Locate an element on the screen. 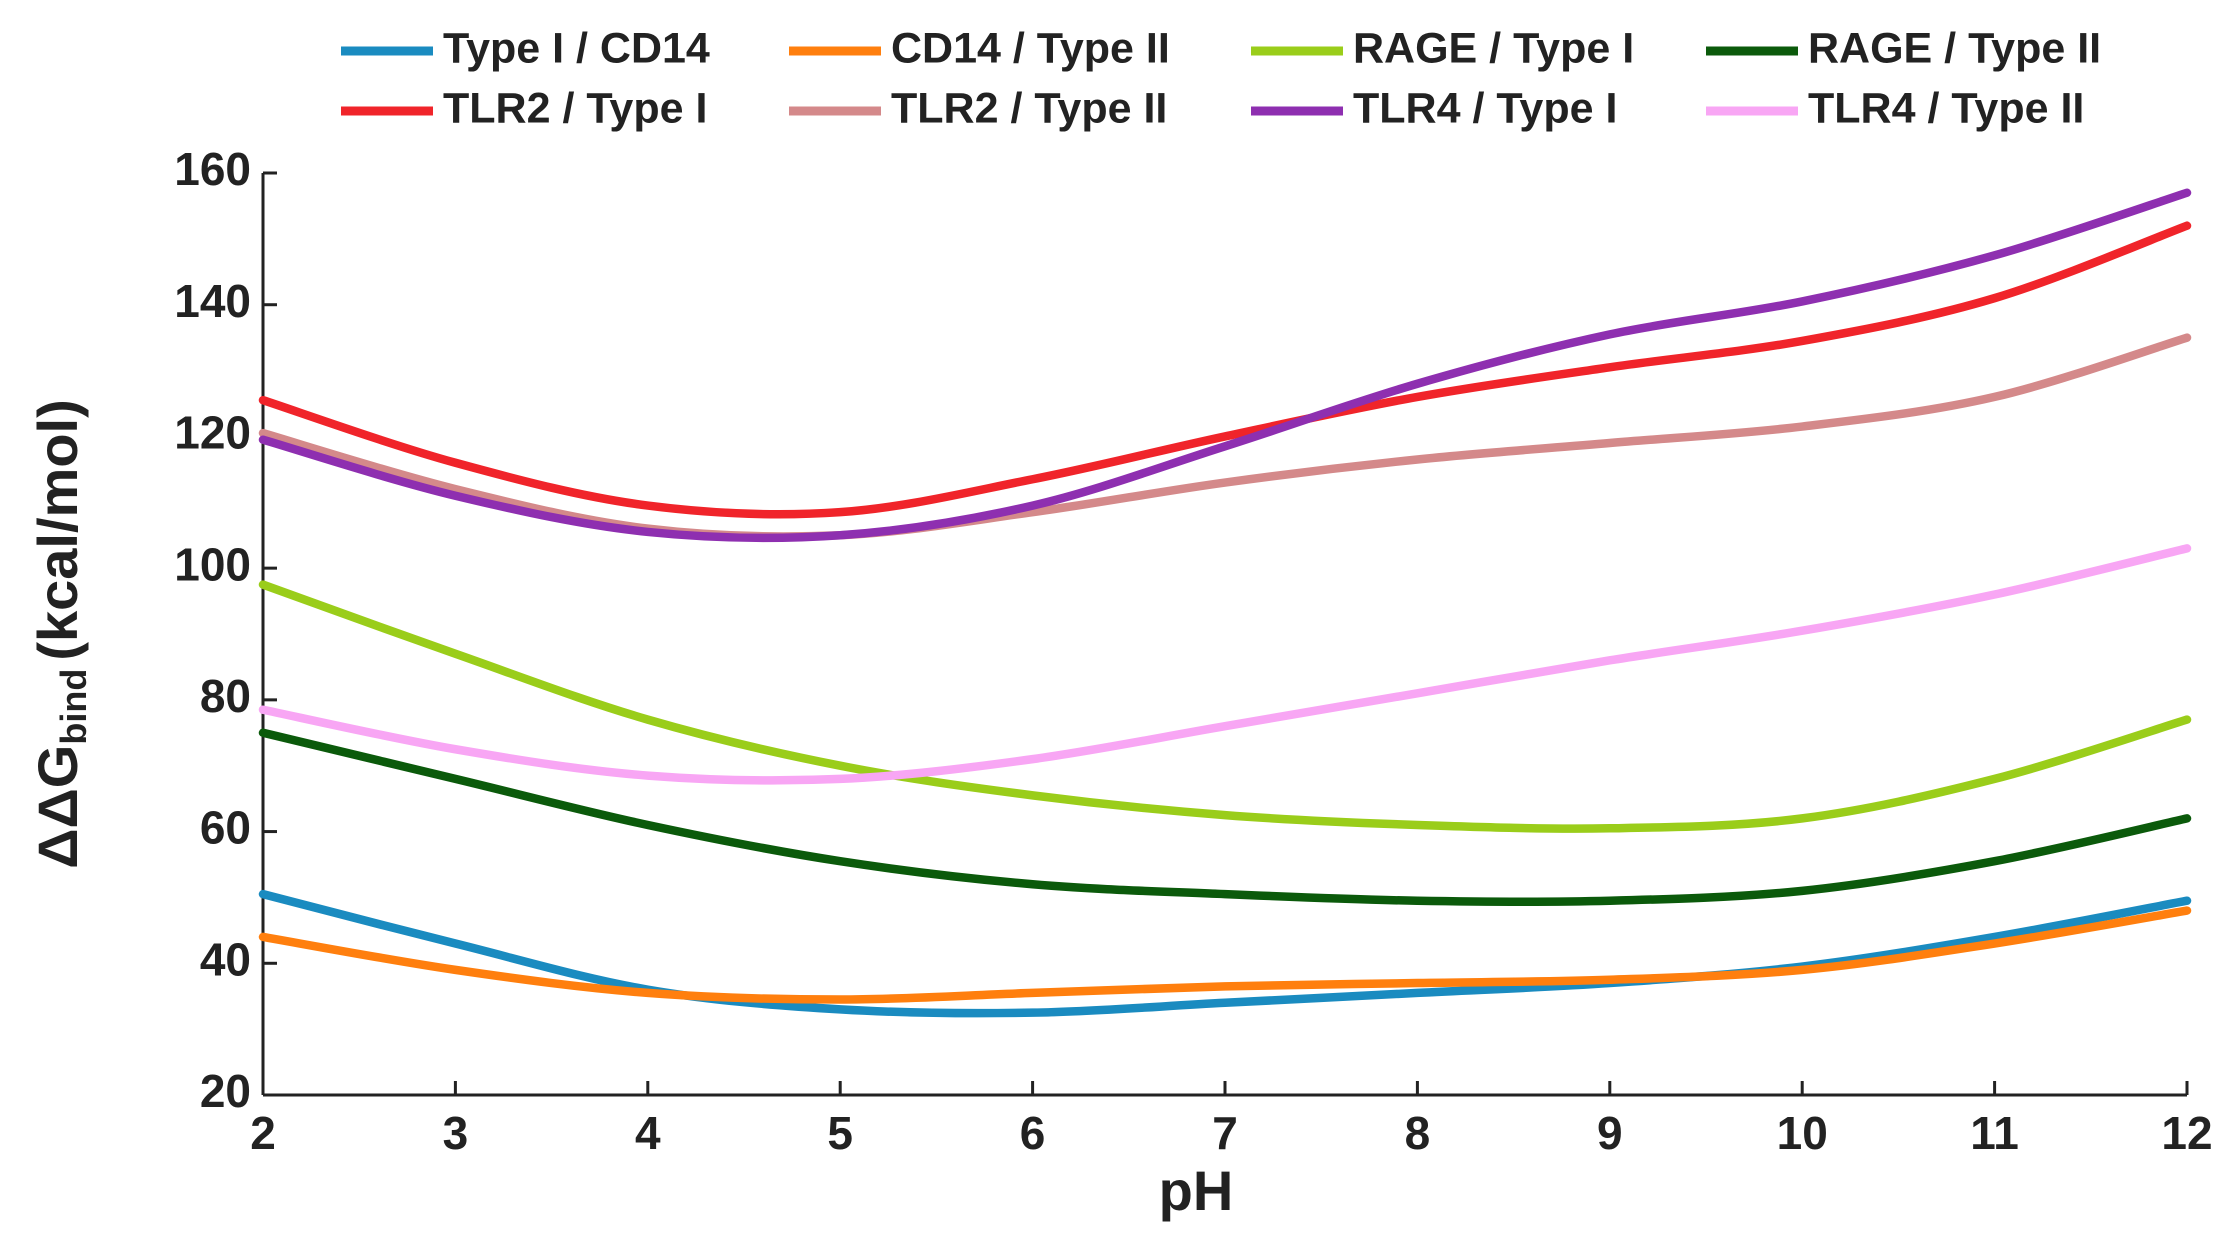  x-tick-label: 8 is located at coordinates (1418, 1133).